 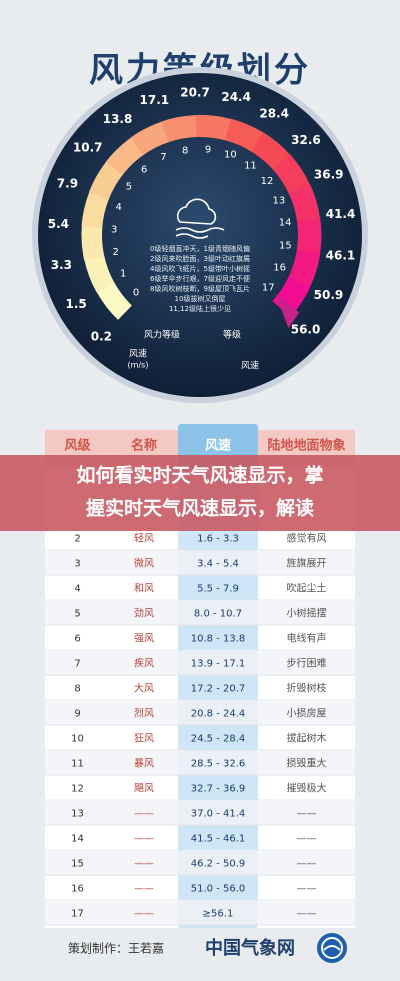 I want to click on speed-label: 56.0, so click(x=306, y=330).